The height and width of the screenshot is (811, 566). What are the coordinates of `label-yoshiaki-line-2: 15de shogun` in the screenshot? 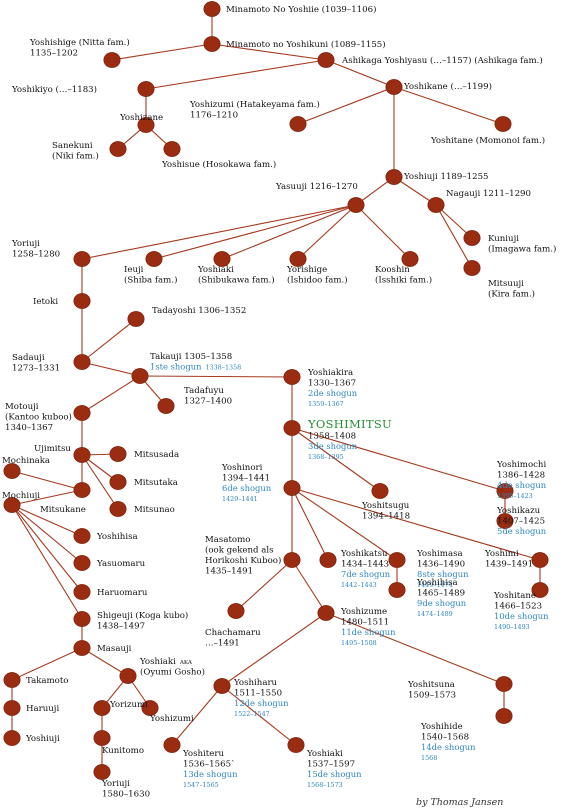 It's located at (334, 774).